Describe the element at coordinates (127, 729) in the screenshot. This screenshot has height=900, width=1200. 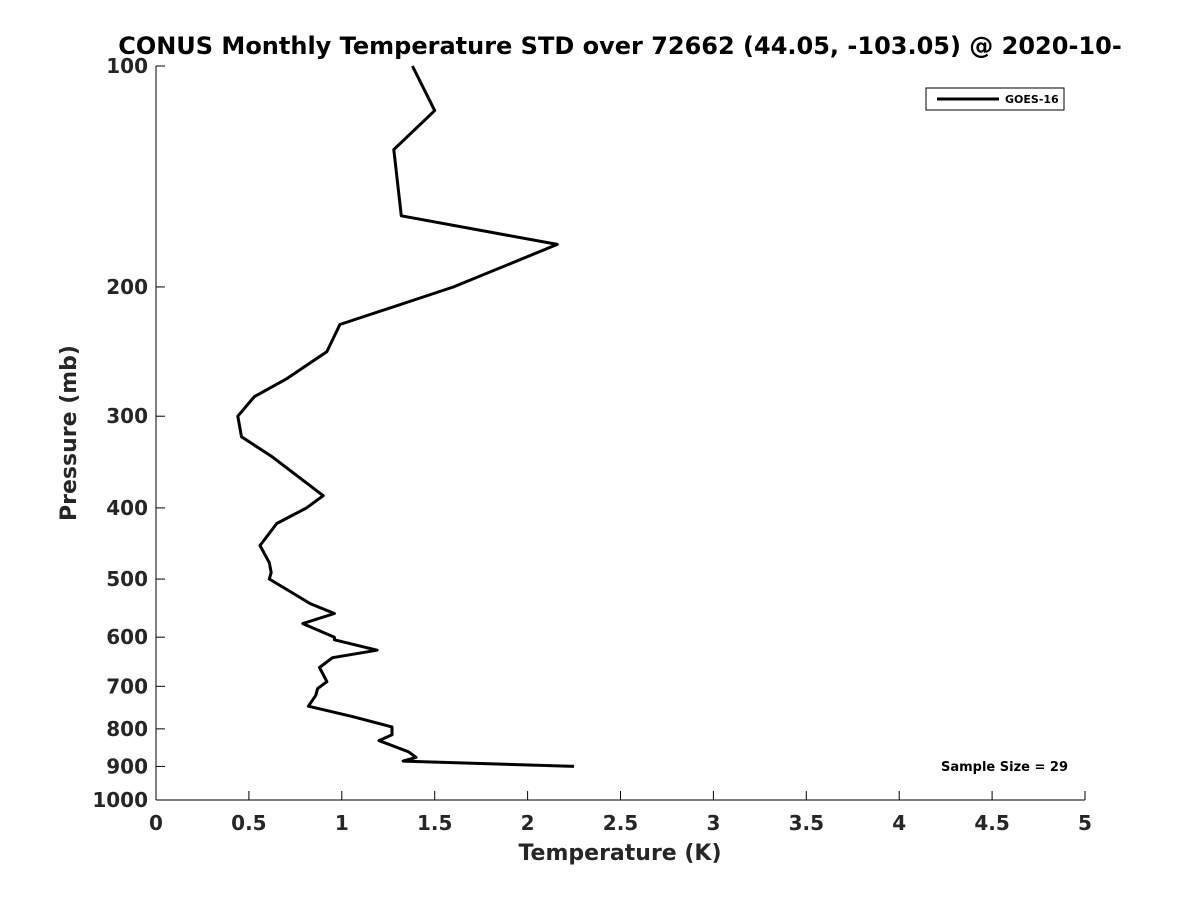
I see `y-tick-label: 800` at that location.